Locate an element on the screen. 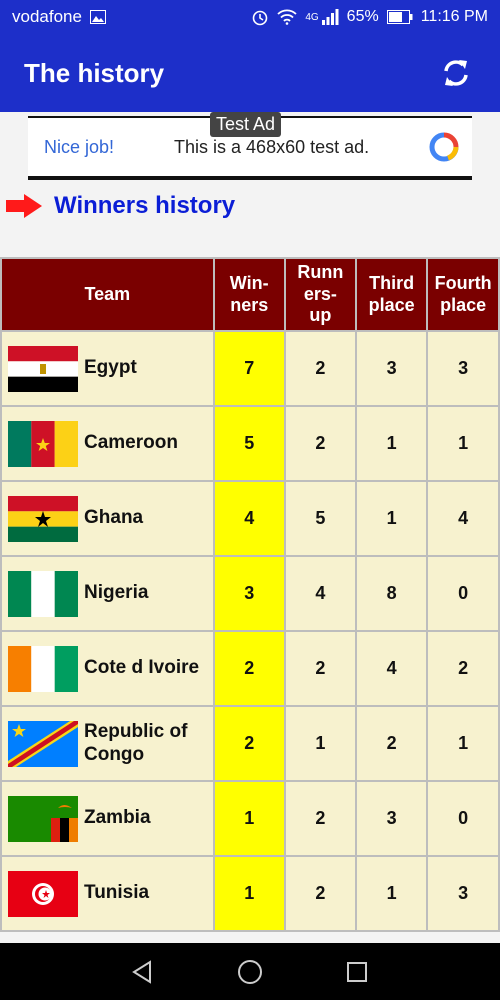  ad-logo-icon is located at coordinates (444, 147).